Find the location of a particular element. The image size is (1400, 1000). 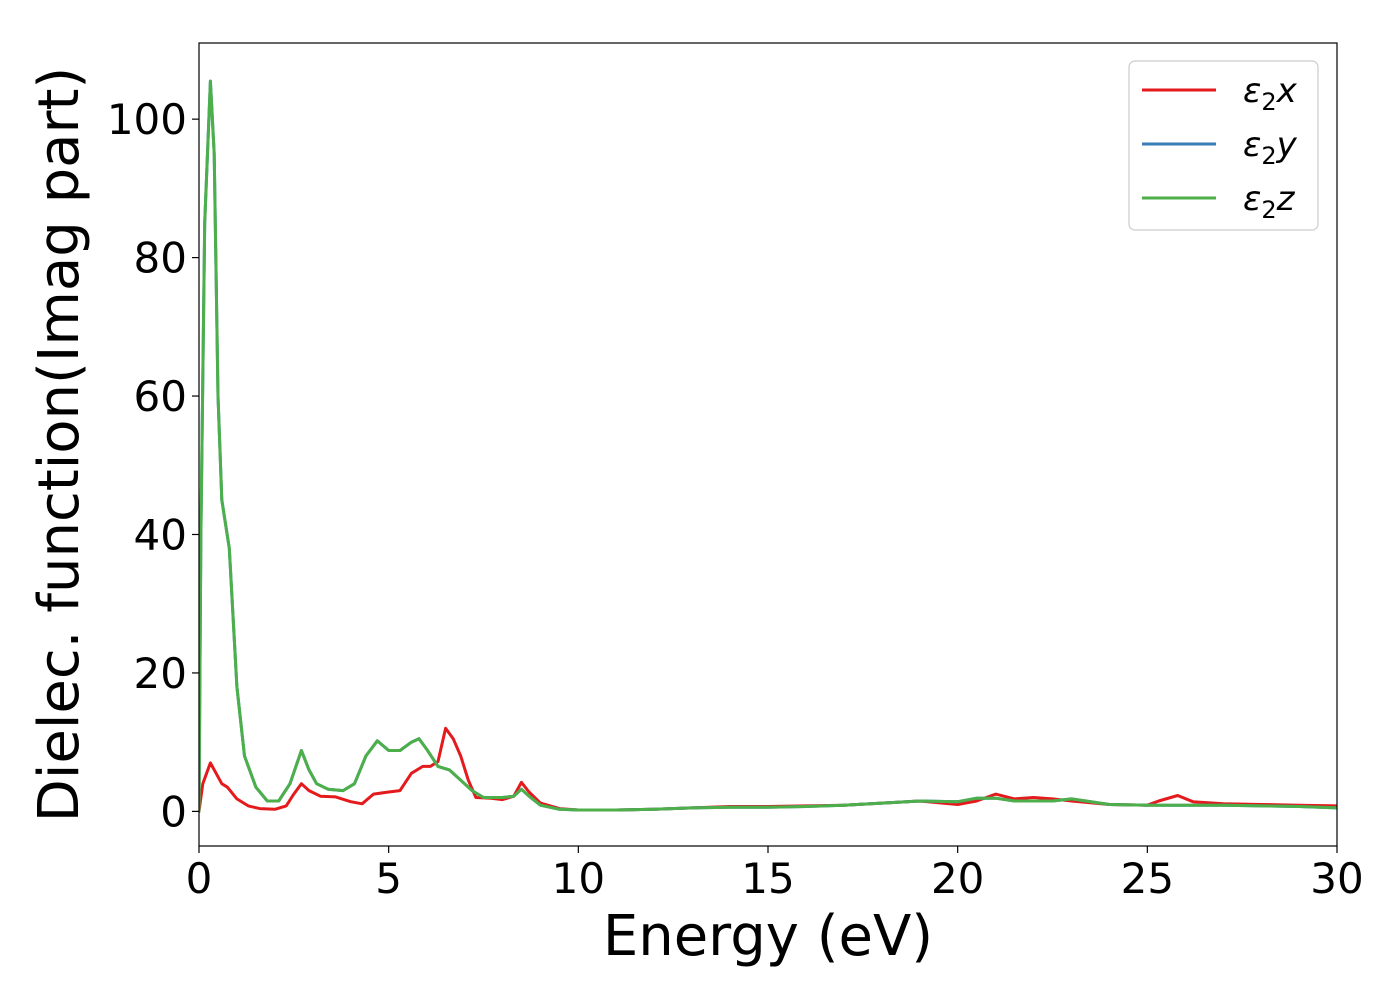

y-axis-title: Dielec. function(Imag part) is located at coordinates (59, 445).